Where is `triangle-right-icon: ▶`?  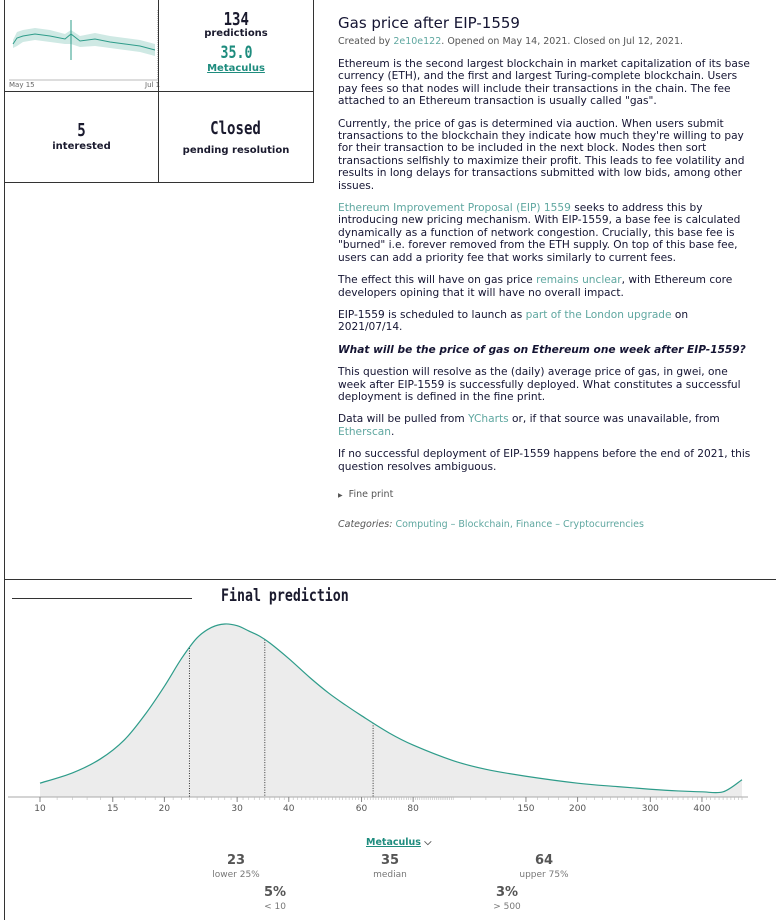 triangle-right-icon: ▶ is located at coordinates (340, 495).